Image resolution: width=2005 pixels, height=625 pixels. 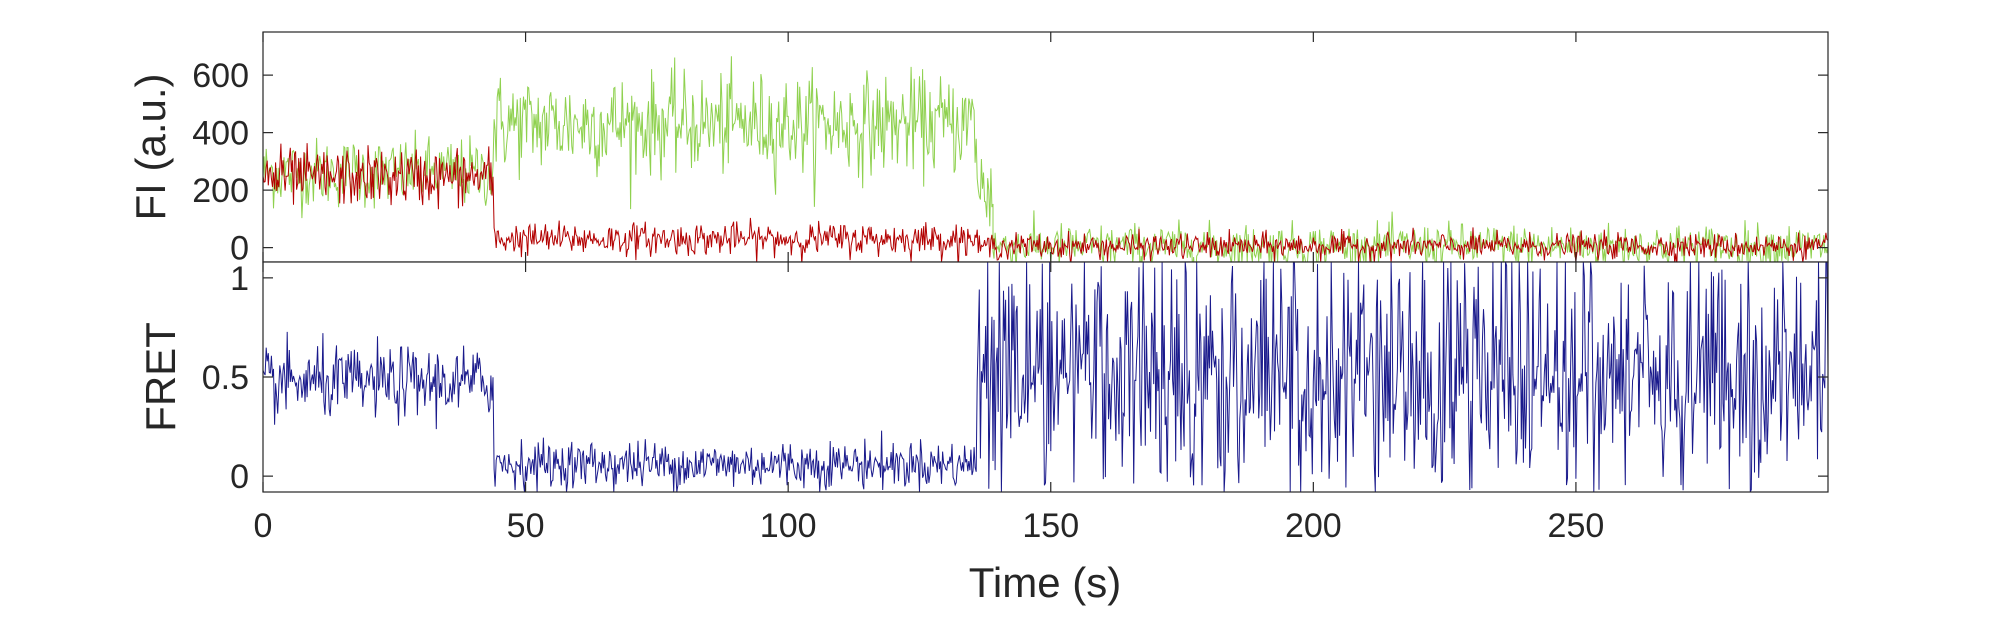 I want to click on fret-x-tick-label: 0, so click(x=263, y=526).